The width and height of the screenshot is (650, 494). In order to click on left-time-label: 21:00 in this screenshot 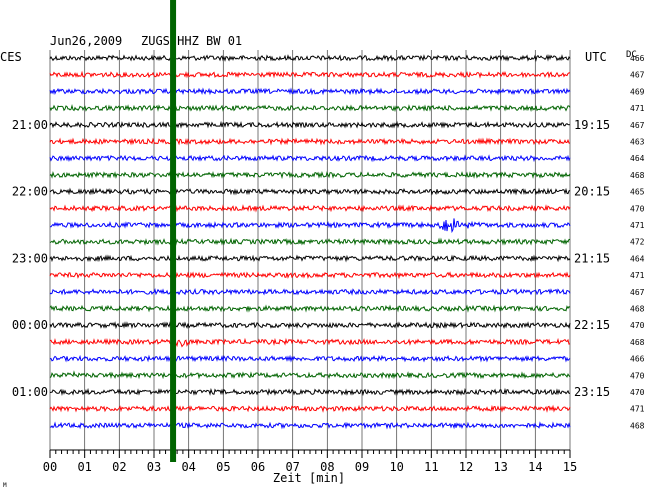, I will do `click(30, 125)`.